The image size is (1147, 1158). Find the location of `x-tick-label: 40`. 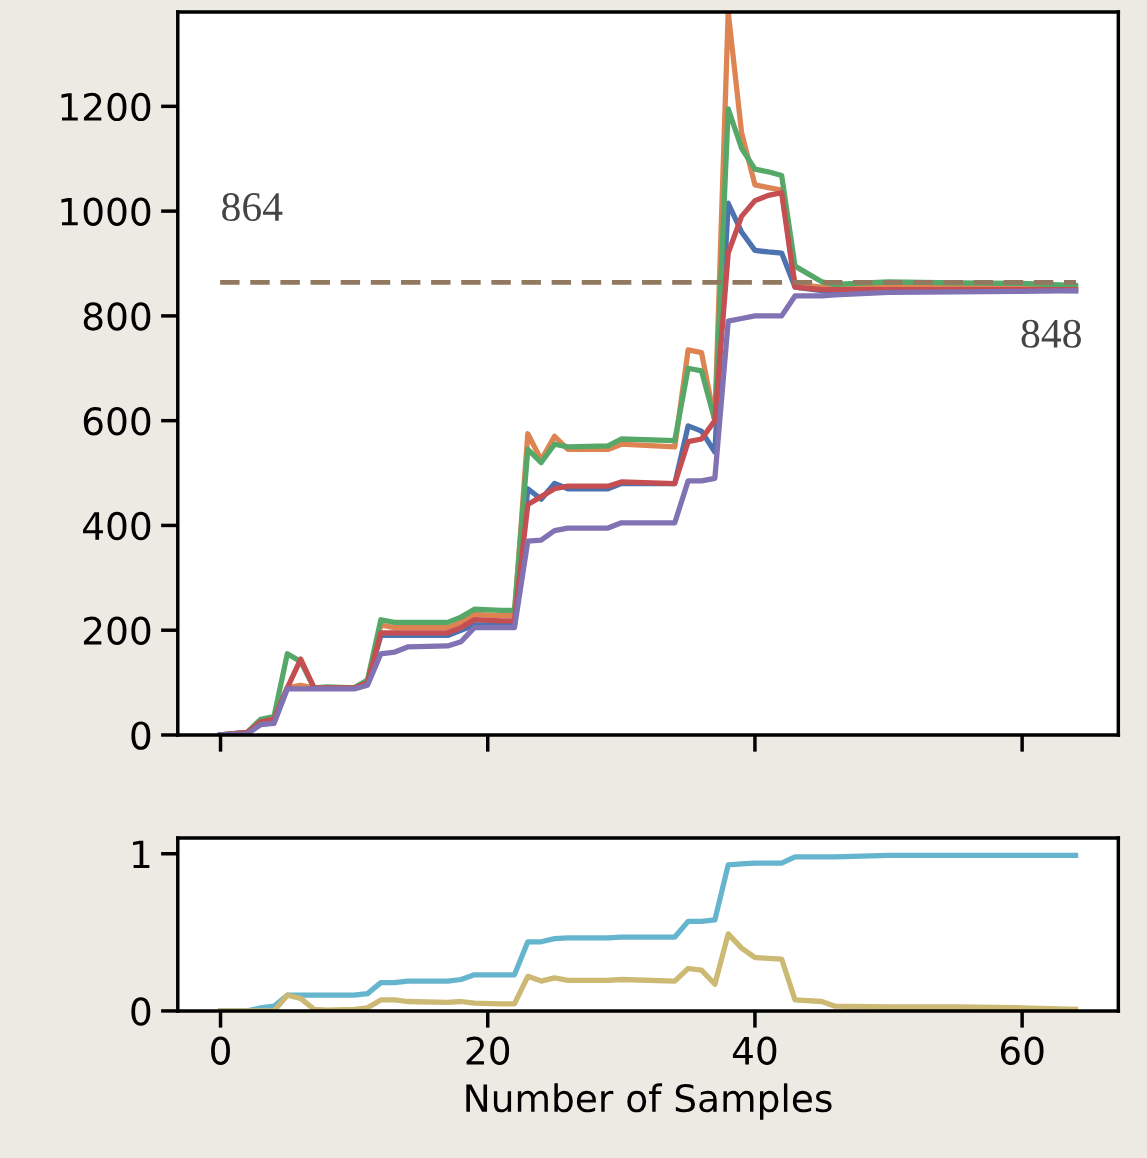

x-tick-label: 40 is located at coordinates (754, 1050).